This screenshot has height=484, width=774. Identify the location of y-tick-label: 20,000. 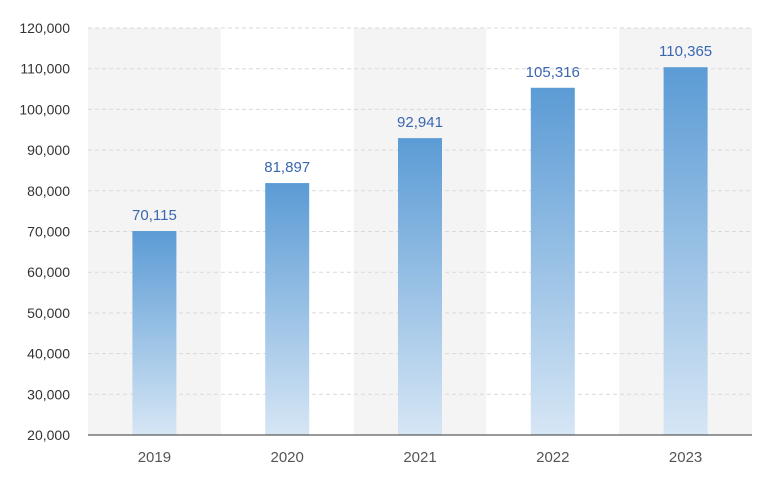
(48, 435).